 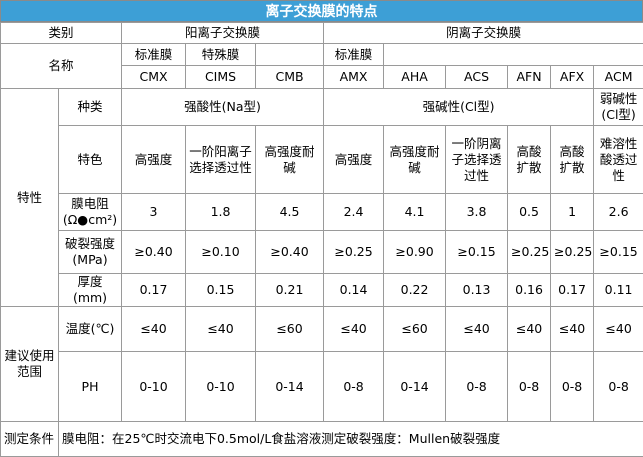 I want to click on feature-value: 难溶性酸透过性, so click(x=618, y=160).